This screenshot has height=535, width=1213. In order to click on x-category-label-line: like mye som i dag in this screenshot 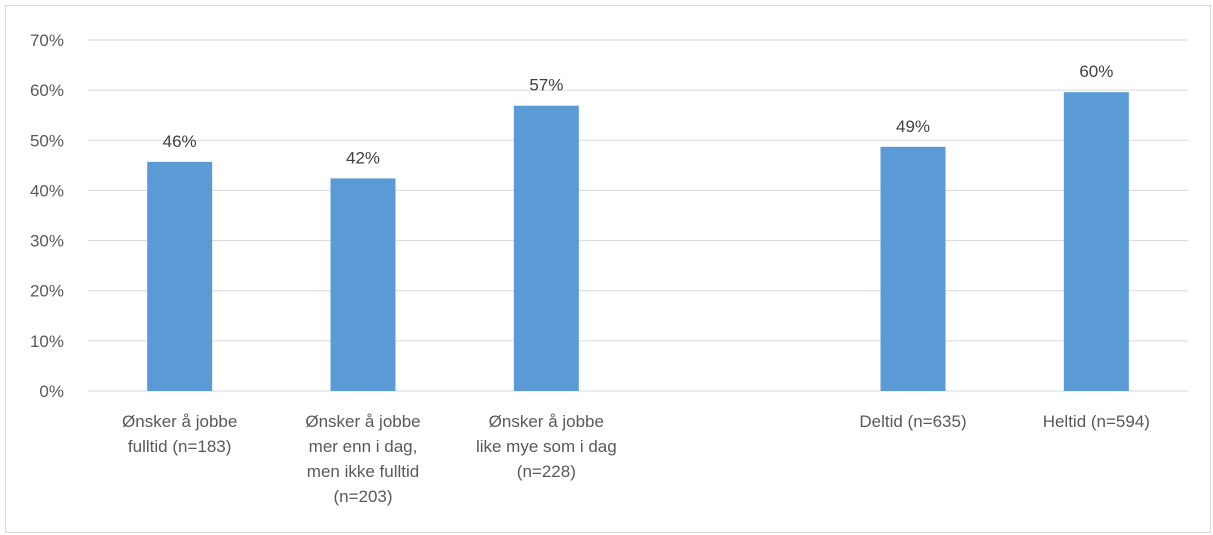, I will do `click(546, 446)`.